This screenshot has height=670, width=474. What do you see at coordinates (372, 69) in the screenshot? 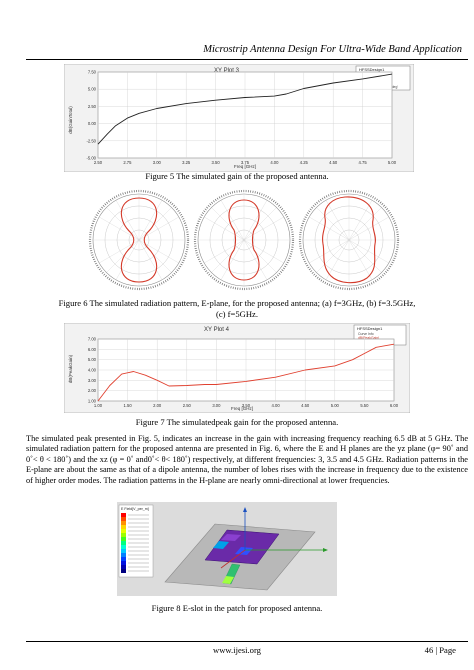
I see `figure5-legend-title: HFSSDesign1` at bounding box center [372, 69].